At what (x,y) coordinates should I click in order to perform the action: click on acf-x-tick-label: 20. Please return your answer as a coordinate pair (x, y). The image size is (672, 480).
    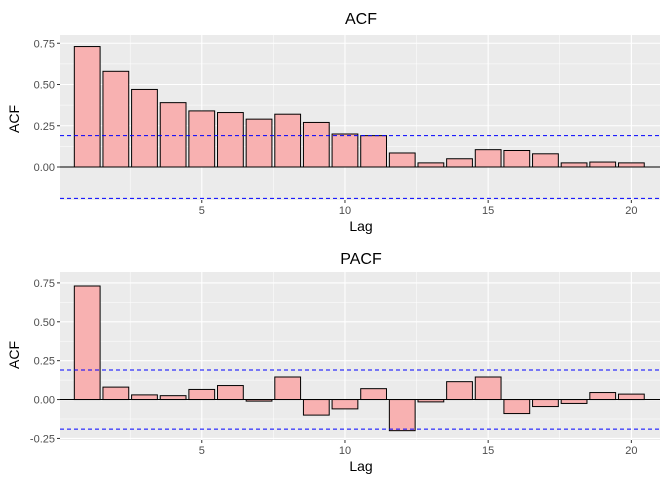
    Looking at the image, I should click on (631, 211).